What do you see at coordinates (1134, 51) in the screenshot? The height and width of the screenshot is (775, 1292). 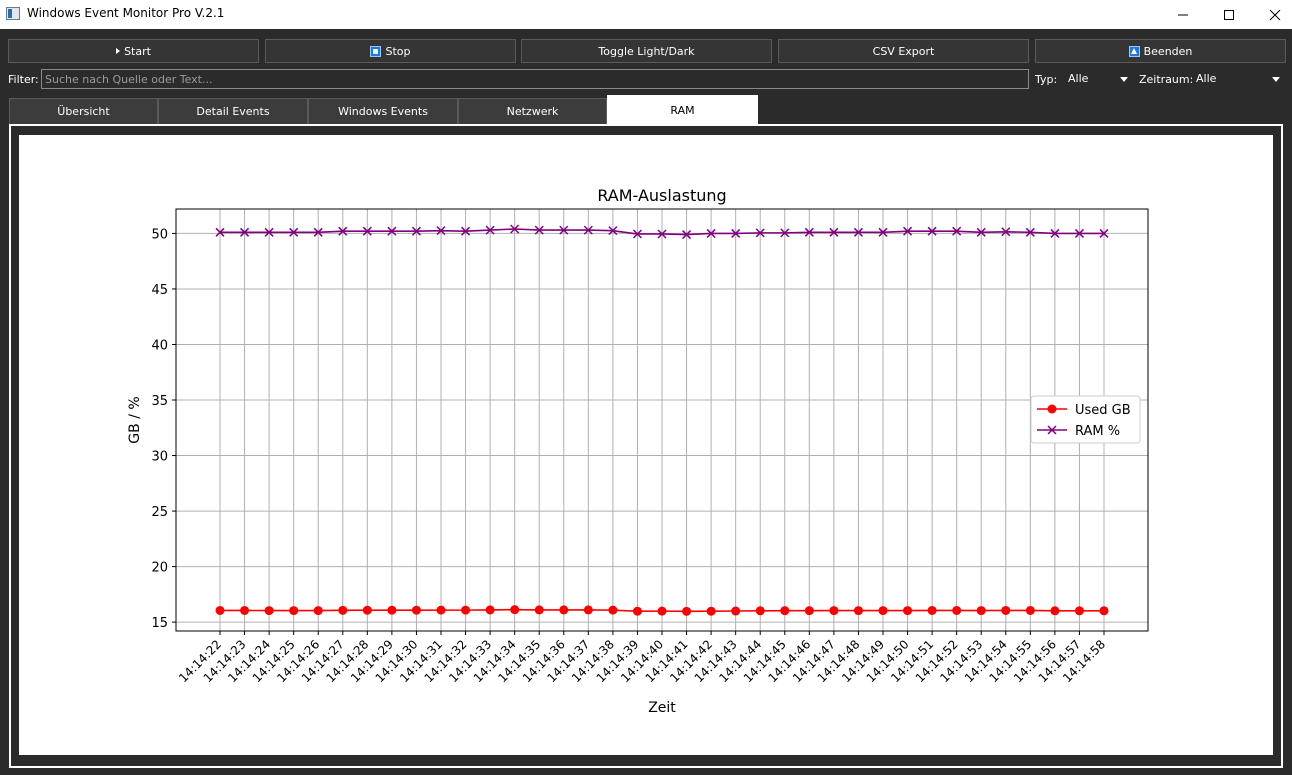 I see `eject-icon` at bounding box center [1134, 51].